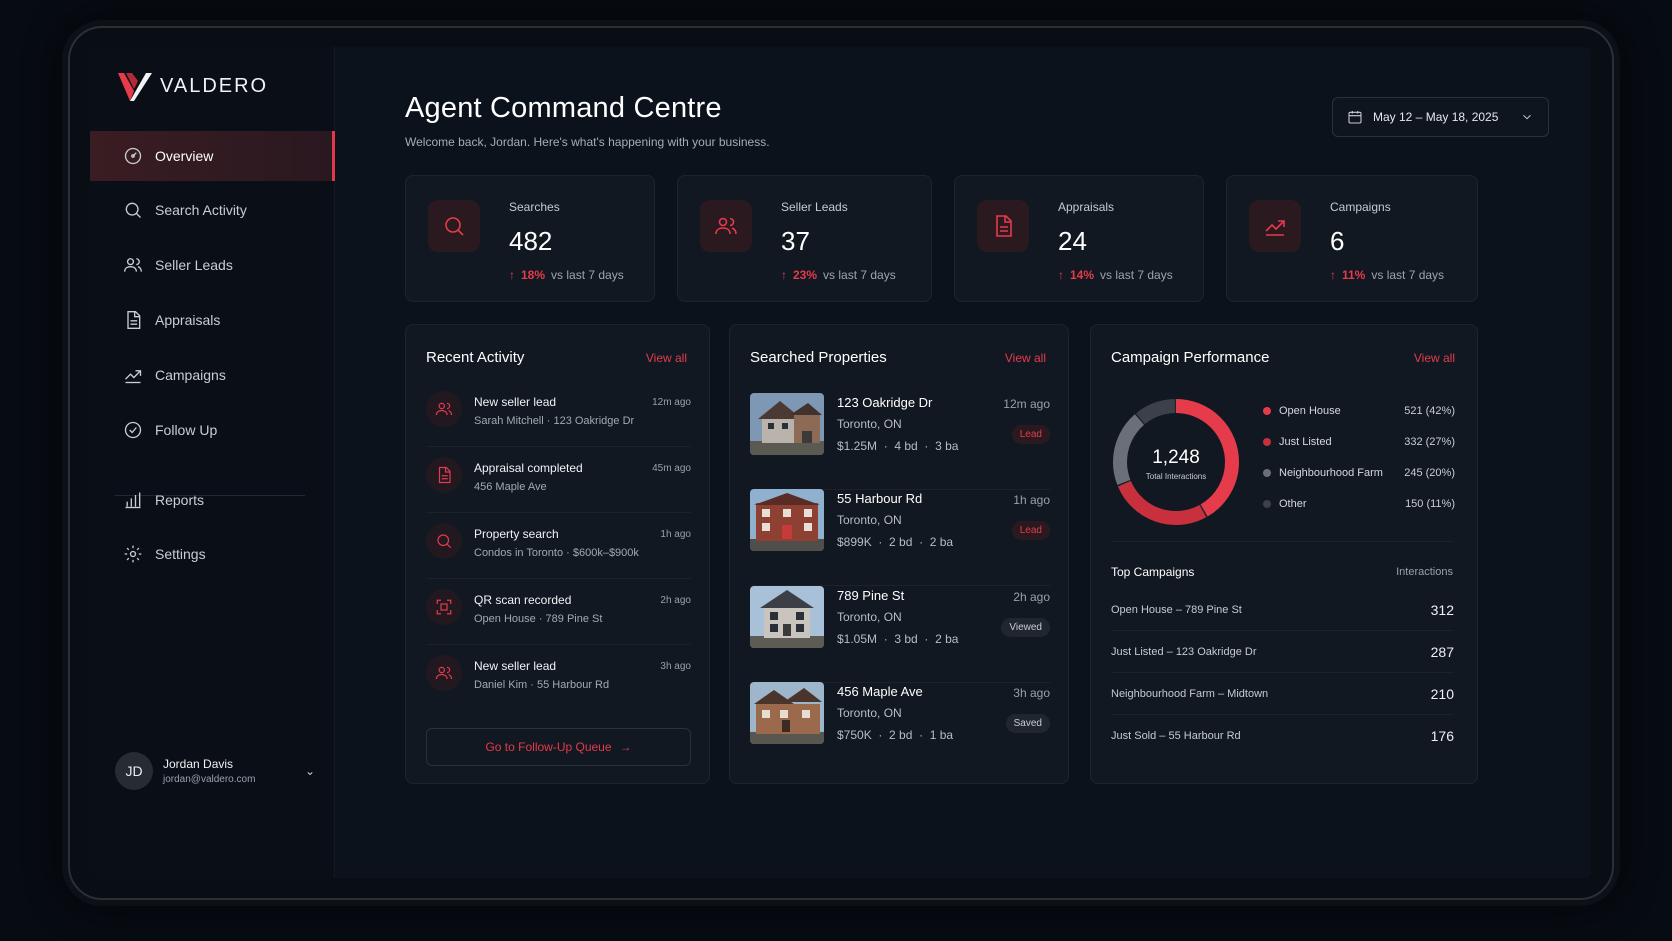 This screenshot has height=941, width=1672. What do you see at coordinates (215, 771) in the screenshot?
I see `user-menu: JD Jordan Davis jordan@valdero.com ⌄` at bounding box center [215, 771].